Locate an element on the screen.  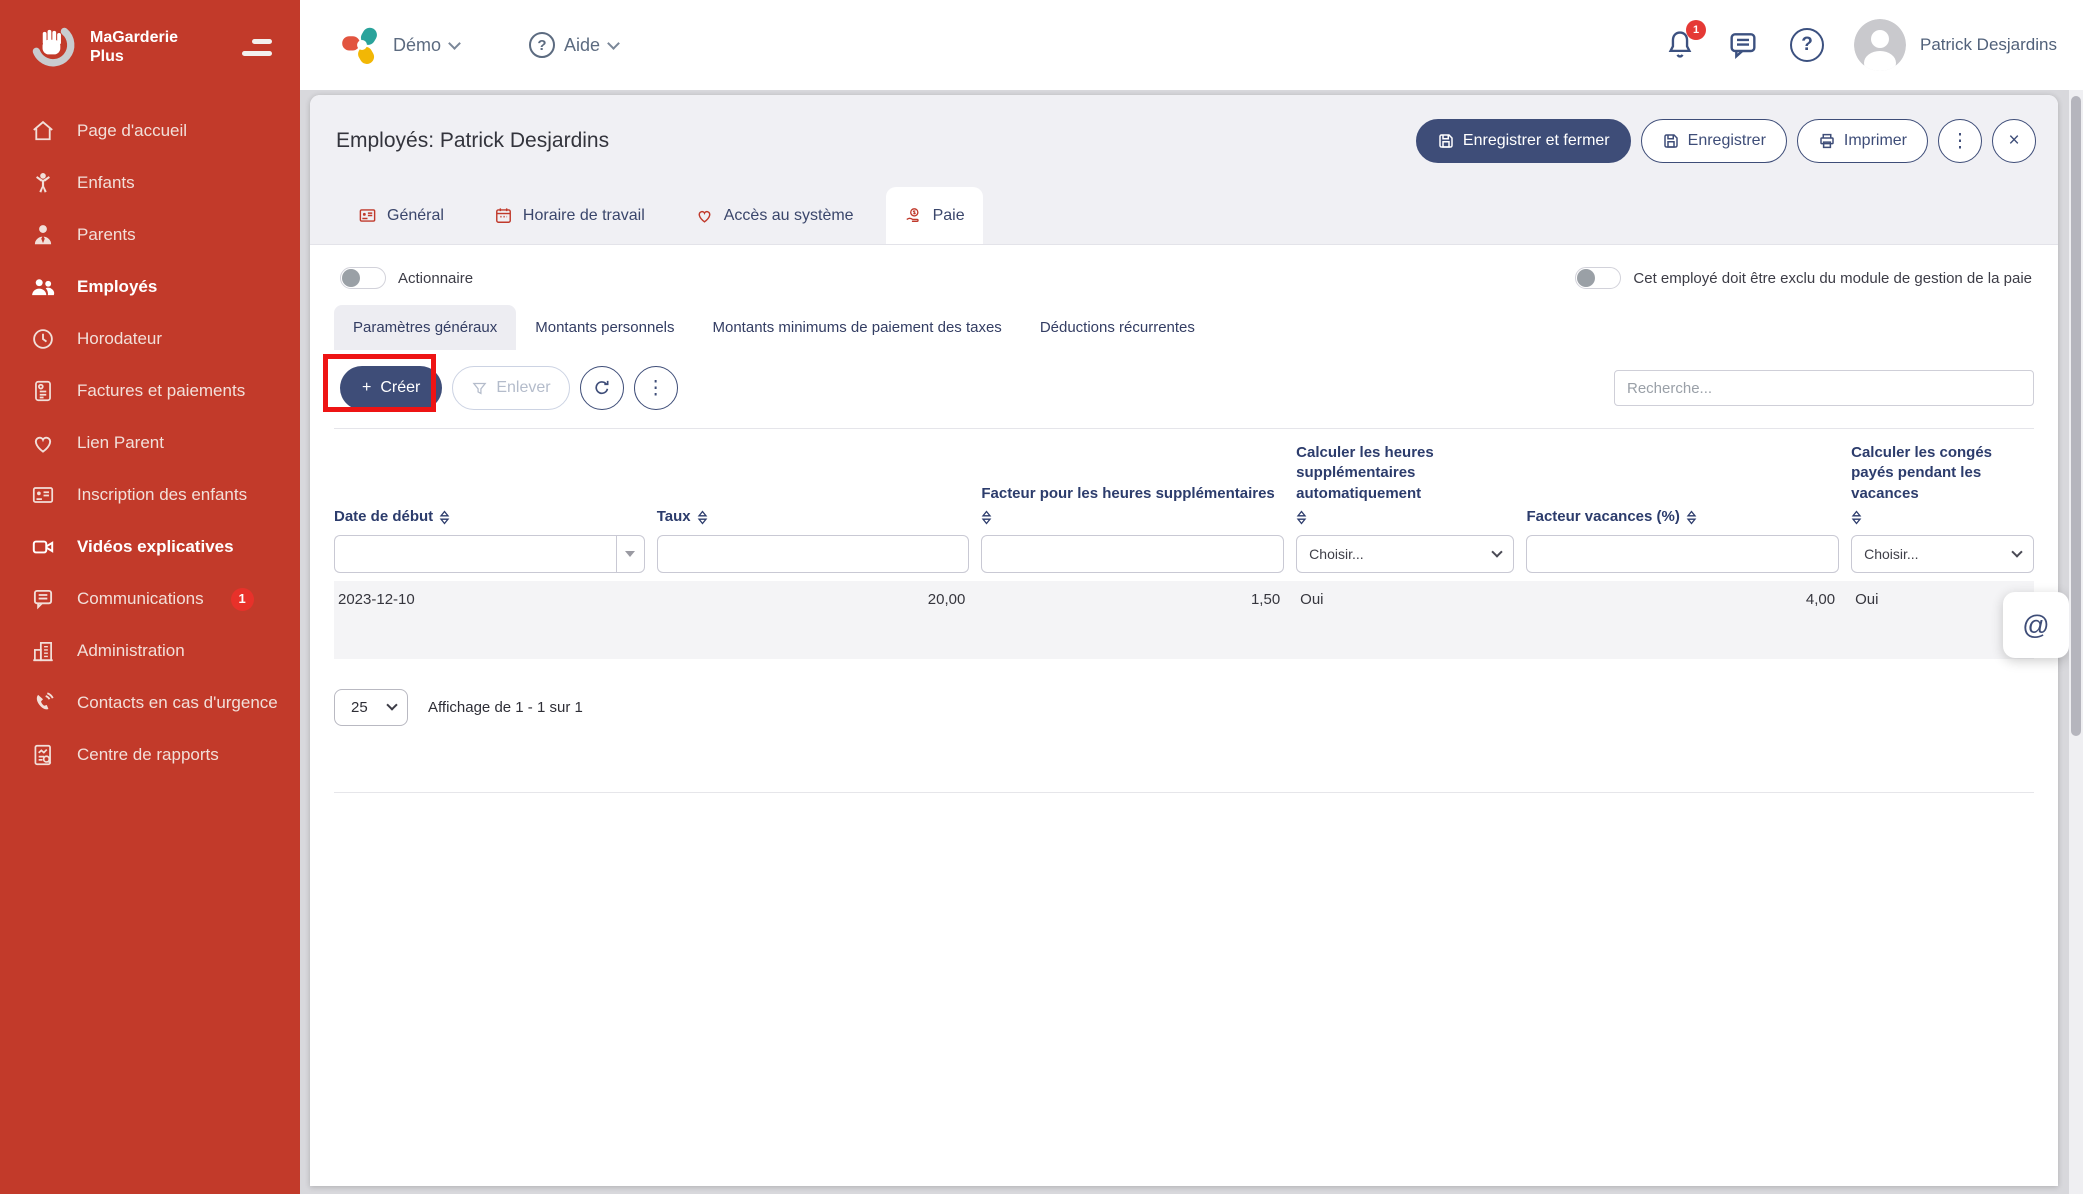
subtab-deductions-recurrentes: Déductions récurrentes is located at coordinates (1117, 327).